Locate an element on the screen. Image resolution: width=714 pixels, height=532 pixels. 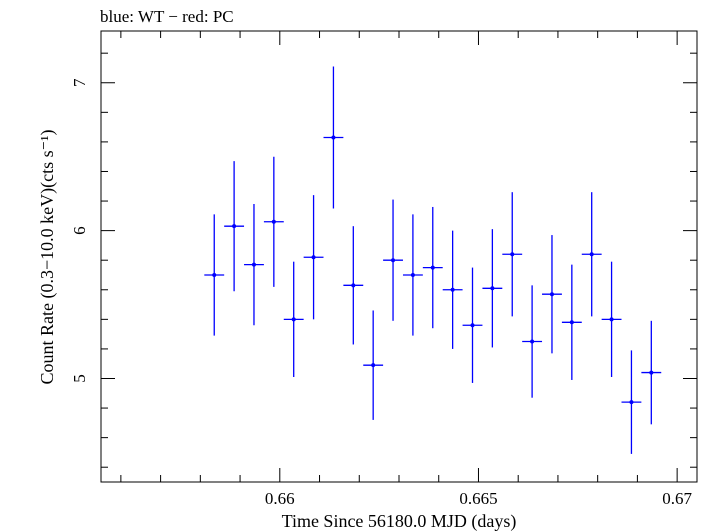
x-tick-label: 0.665 is located at coordinates (478, 498).